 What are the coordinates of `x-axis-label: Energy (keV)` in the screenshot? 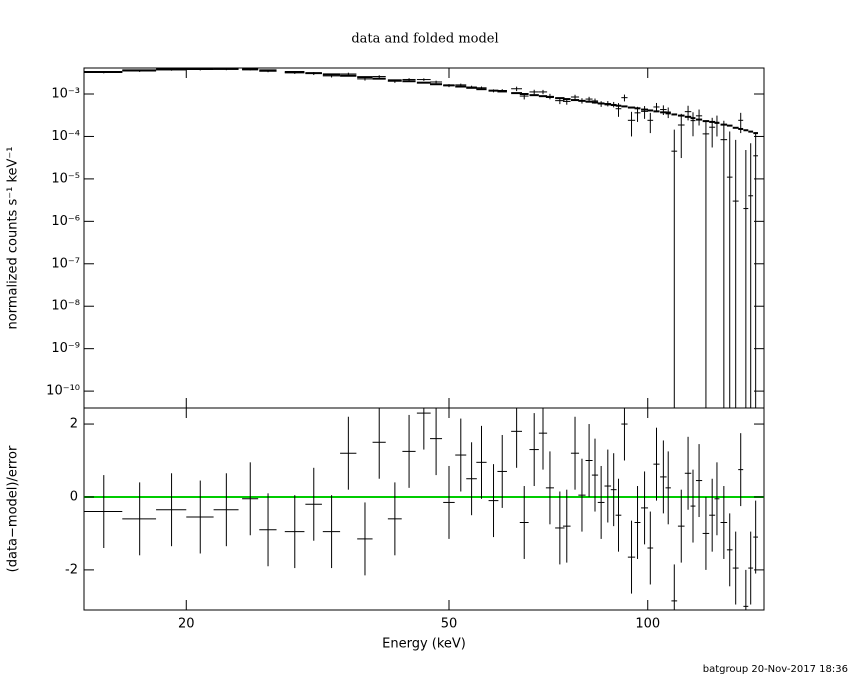 It's located at (424, 644).